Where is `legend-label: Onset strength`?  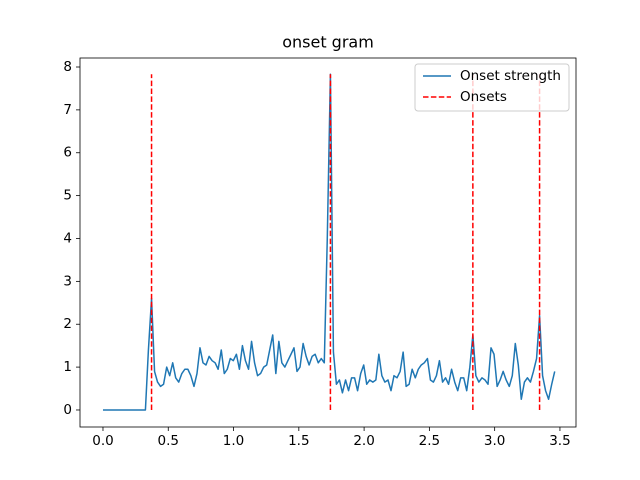
legend-label: Onset strength is located at coordinates (510, 76).